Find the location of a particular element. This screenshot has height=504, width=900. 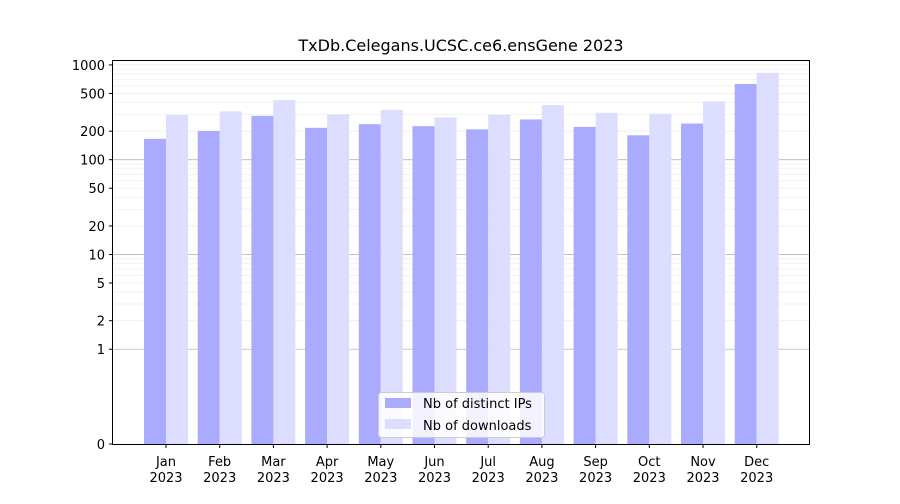

legend-label-downloads: Nb of downloads is located at coordinates (477, 426).